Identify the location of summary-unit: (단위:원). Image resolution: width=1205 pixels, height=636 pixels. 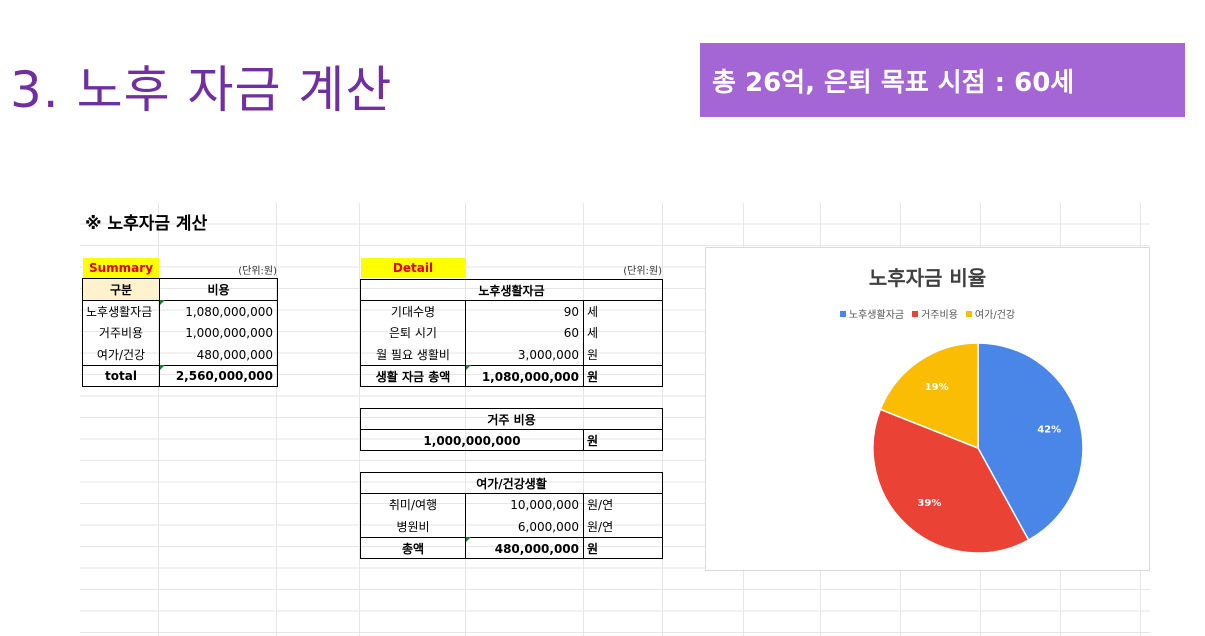
(257, 271).